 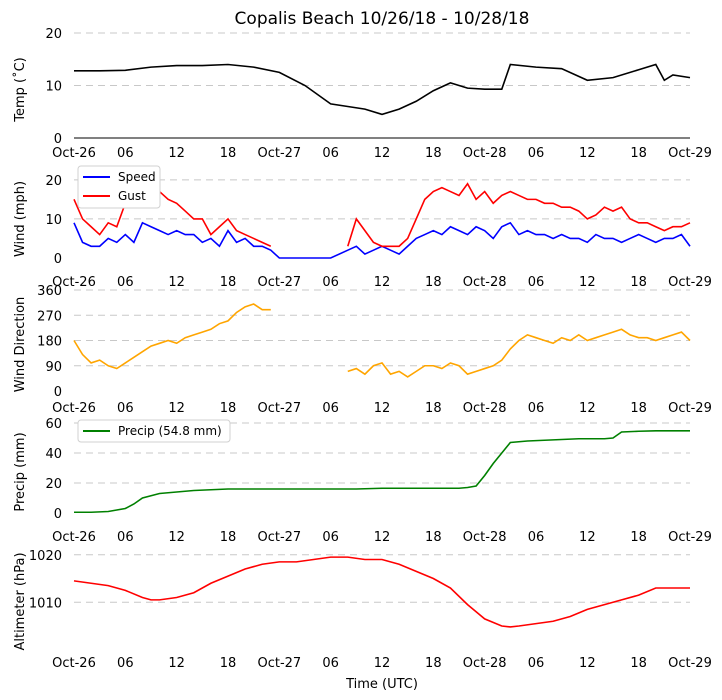 What do you see at coordinates (58, 259) in the screenshot?
I see `y-tick-label-wind: 0` at bounding box center [58, 259].